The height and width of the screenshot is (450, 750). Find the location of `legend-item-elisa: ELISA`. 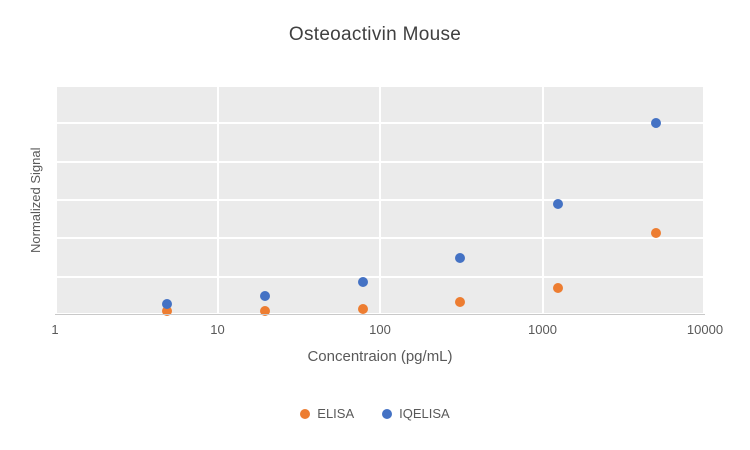

legend-item-elisa: ELISA is located at coordinates (327, 413).